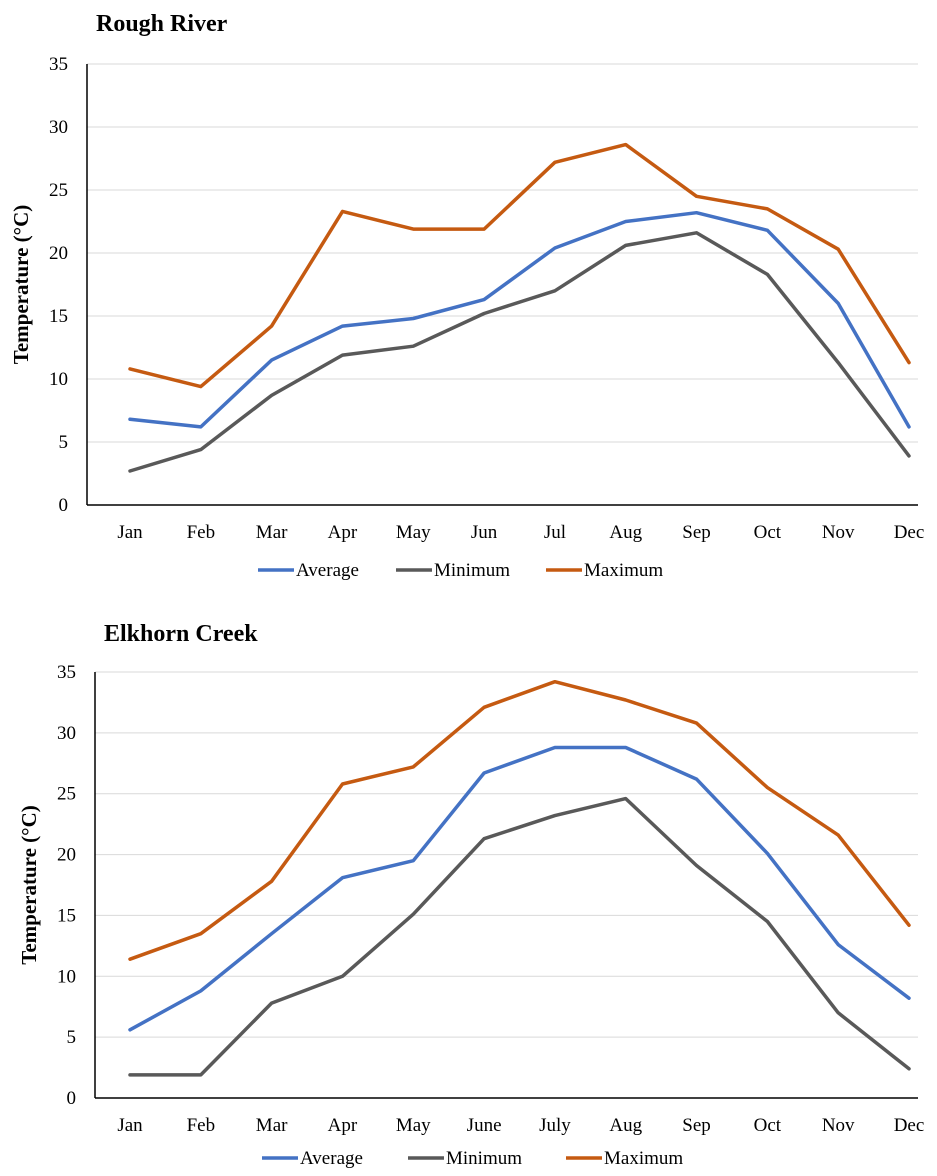 This screenshot has height=1176, width=937. Describe the element at coordinates (555, 1125) in the screenshot. I see `x-tick-label: July` at that location.